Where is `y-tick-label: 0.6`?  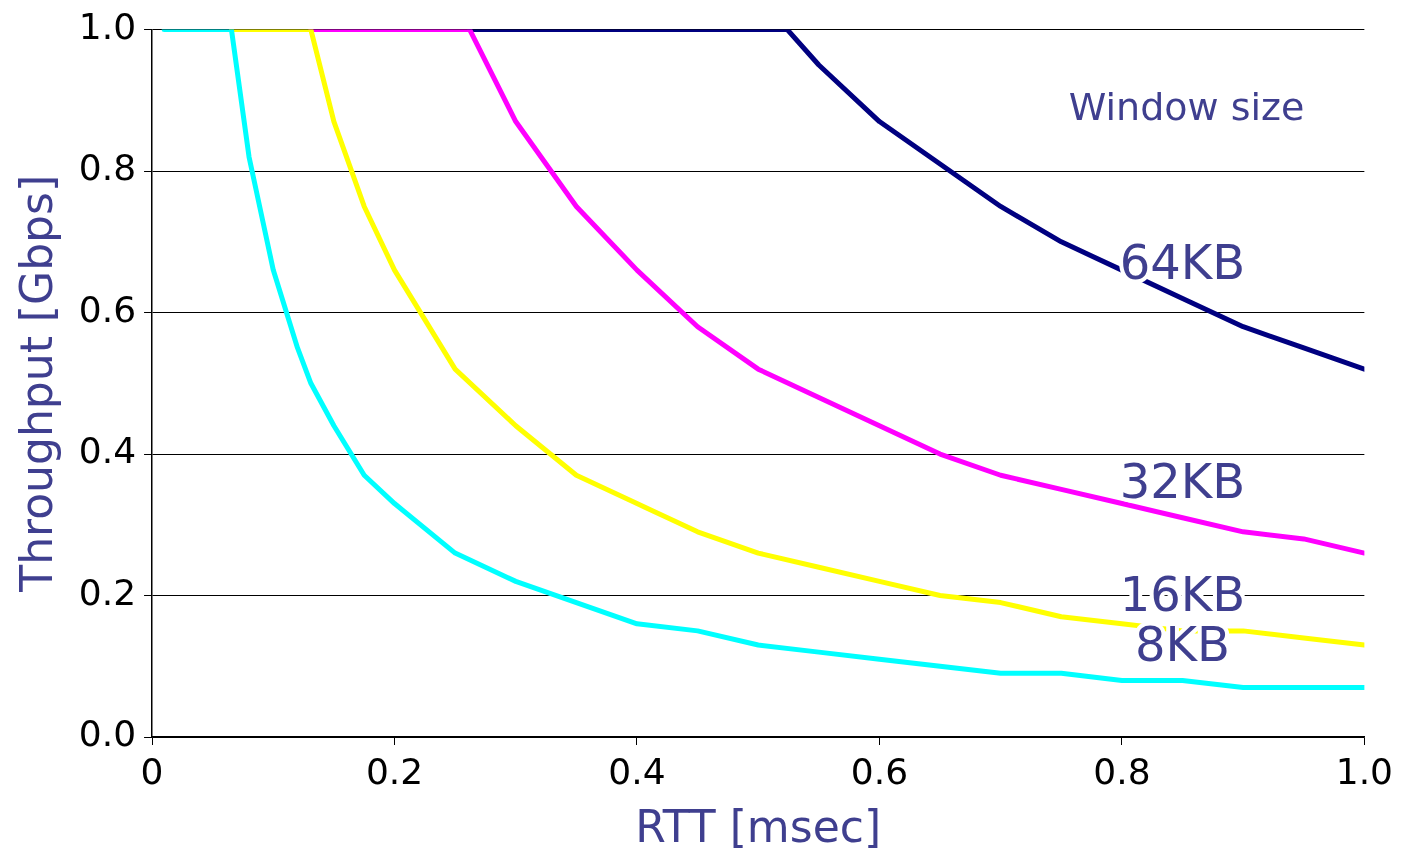
y-tick-label: 0.6 is located at coordinates (107, 309).